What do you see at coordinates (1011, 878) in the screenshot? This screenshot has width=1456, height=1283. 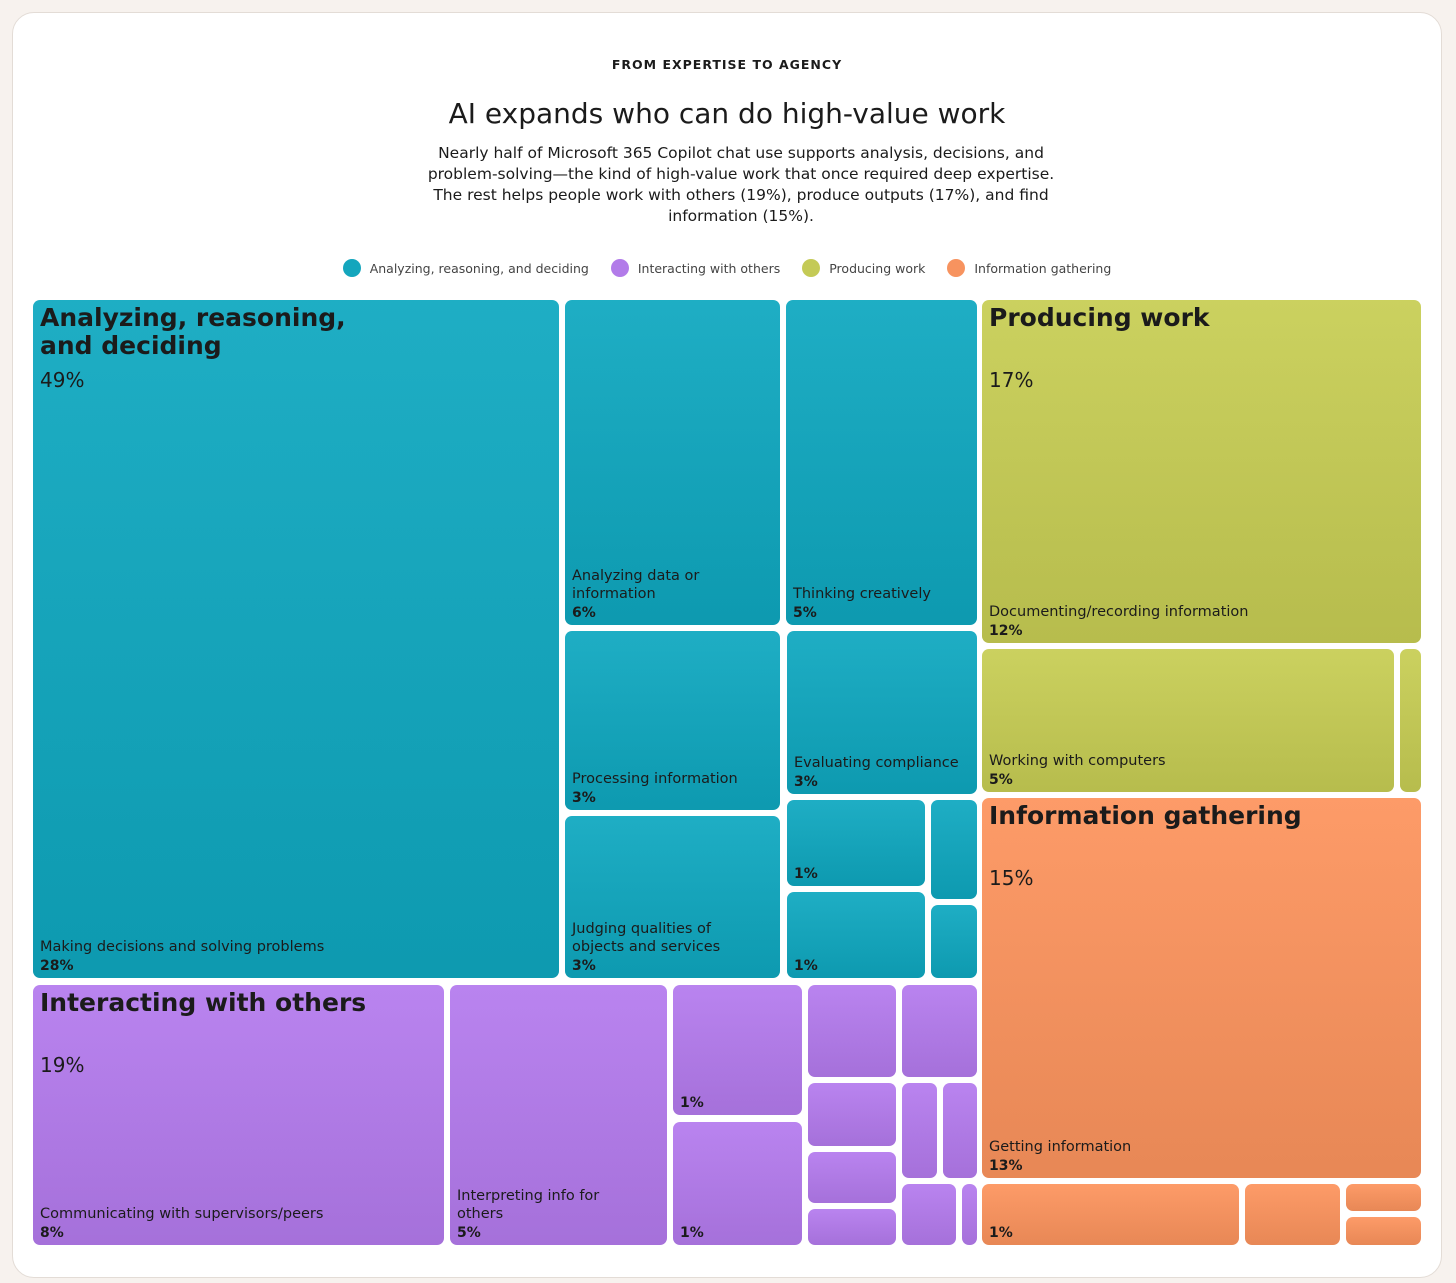 I see `group-value-label: 15%` at bounding box center [1011, 878].